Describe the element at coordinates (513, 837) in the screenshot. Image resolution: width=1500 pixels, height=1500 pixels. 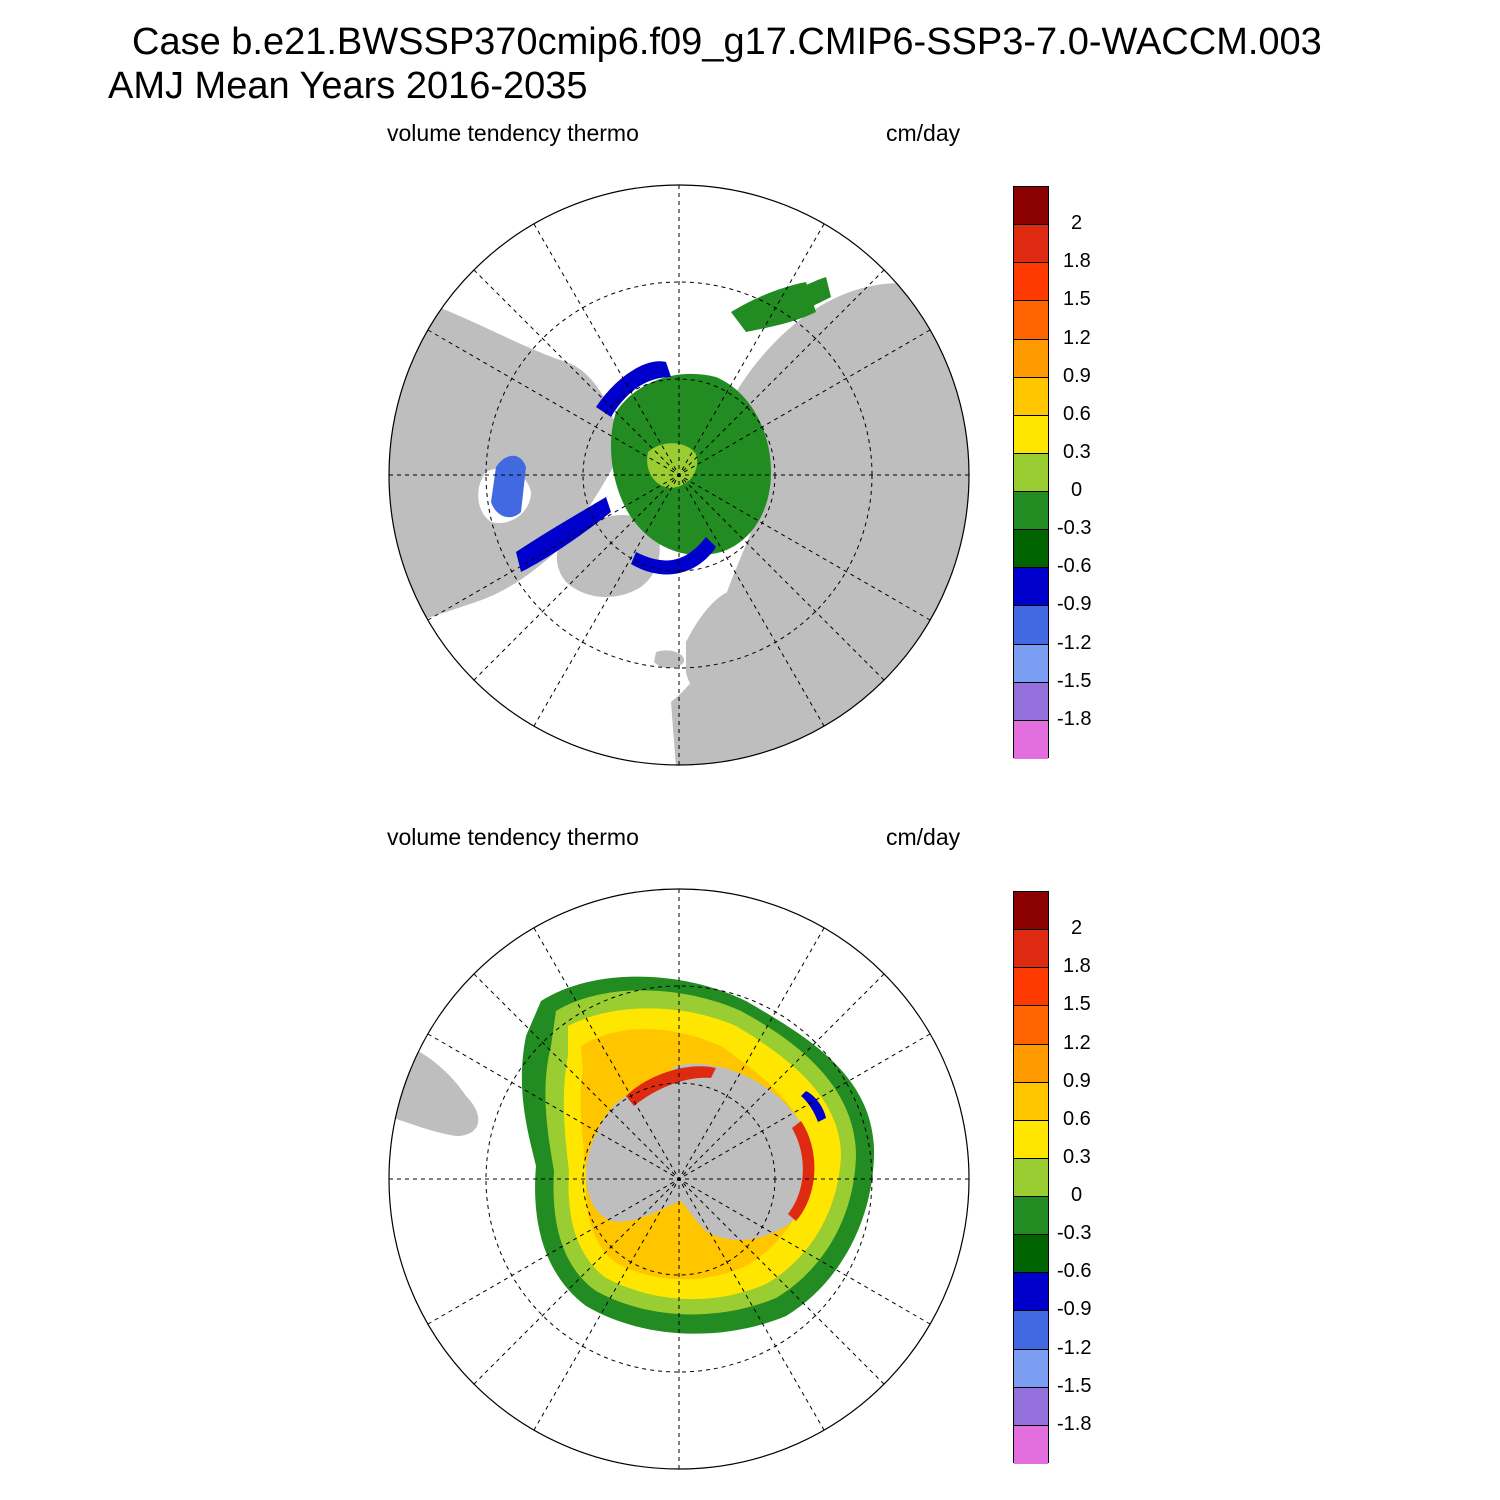
I see `panel-2-variable-label: volume tendency thermo` at that location.